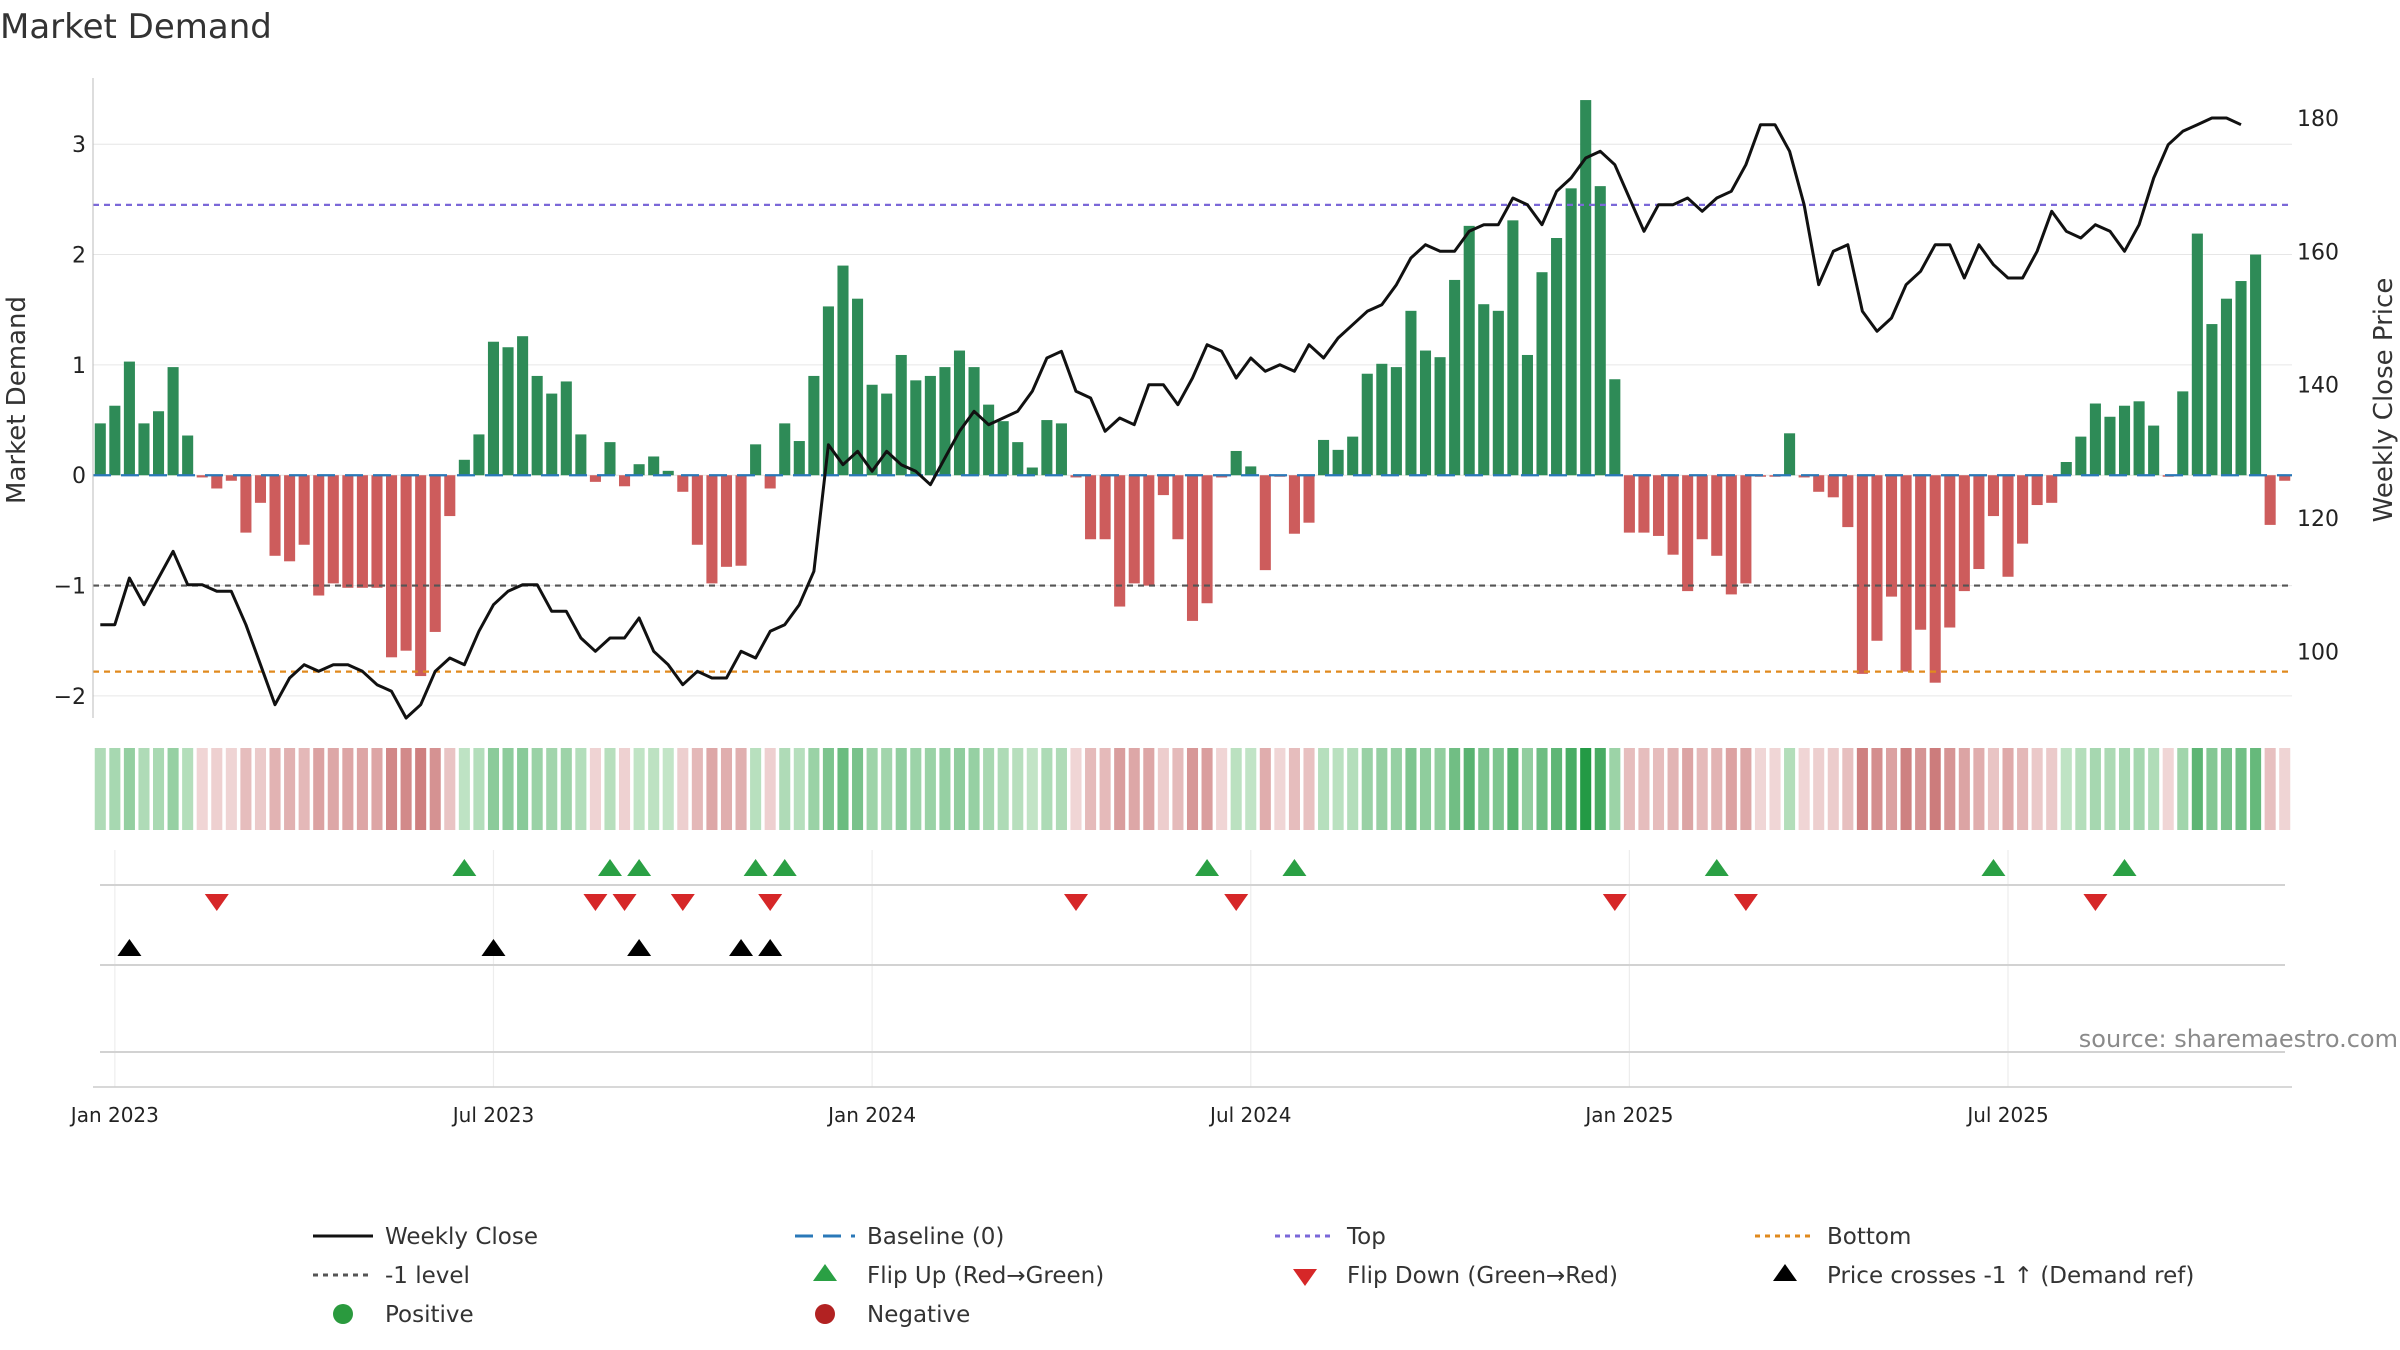 This screenshot has height=1350, width=2400. What do you see at coordinates (1455, 1276) in the screenshot?
I see `legend-item: Flip Down (Green→Red)` at bounding box center [1455, 1276].